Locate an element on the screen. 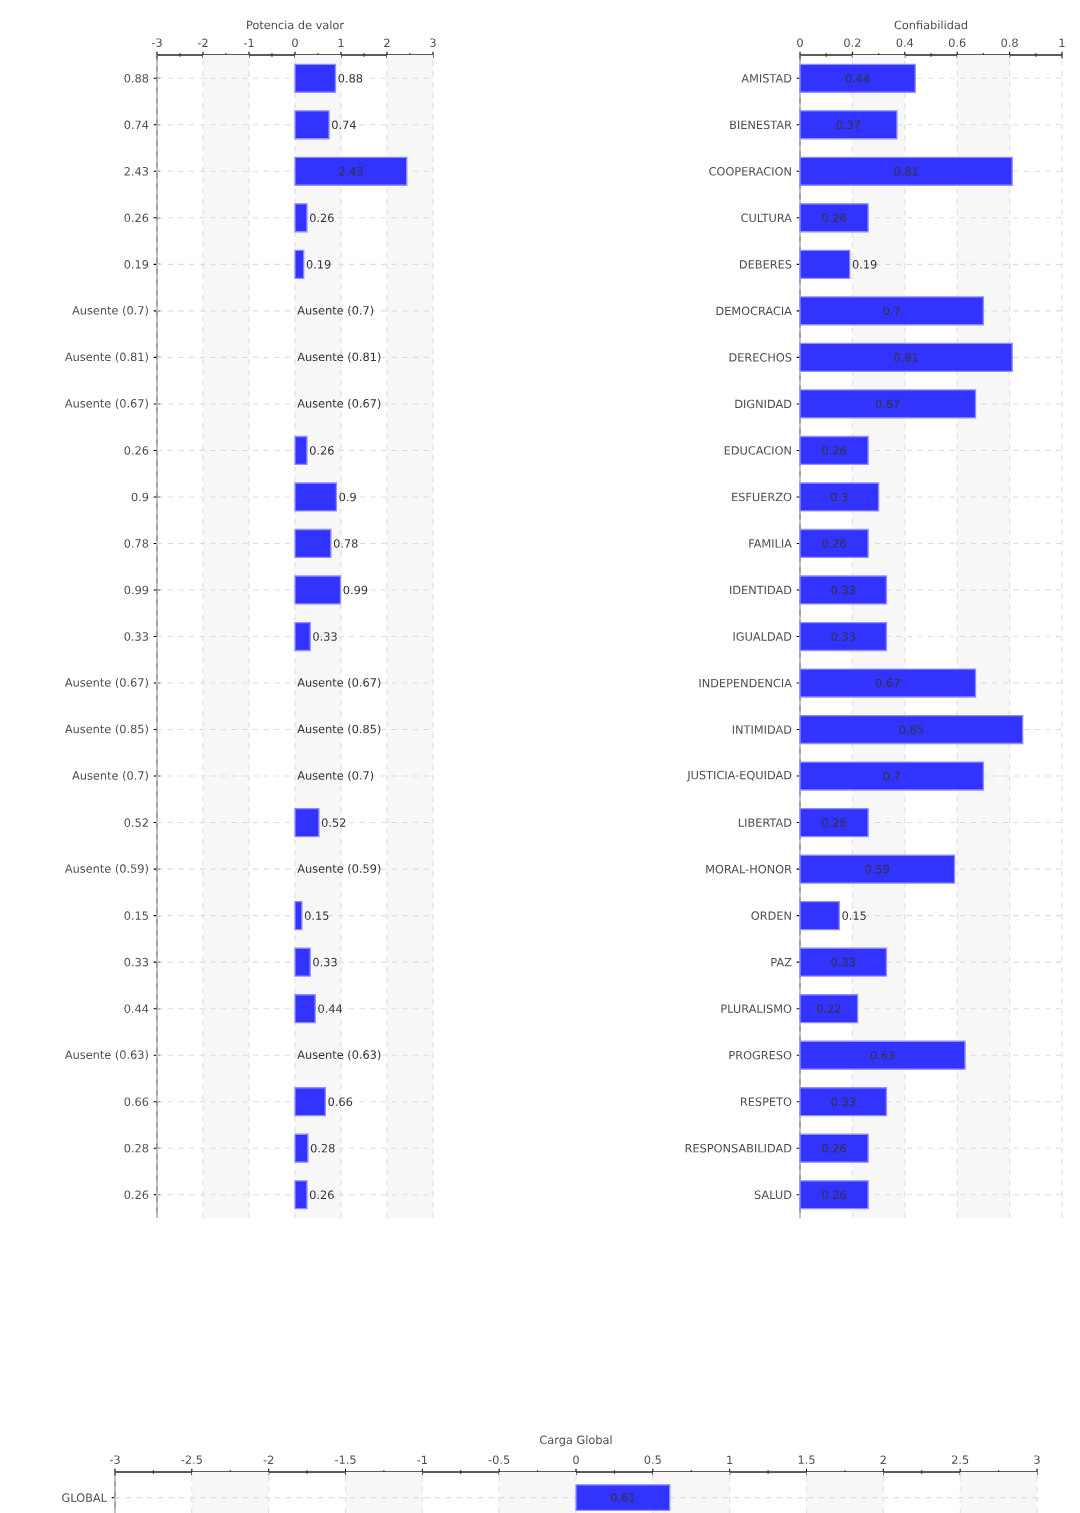  data-label: 0.85 is located at coordinates (911, 729).